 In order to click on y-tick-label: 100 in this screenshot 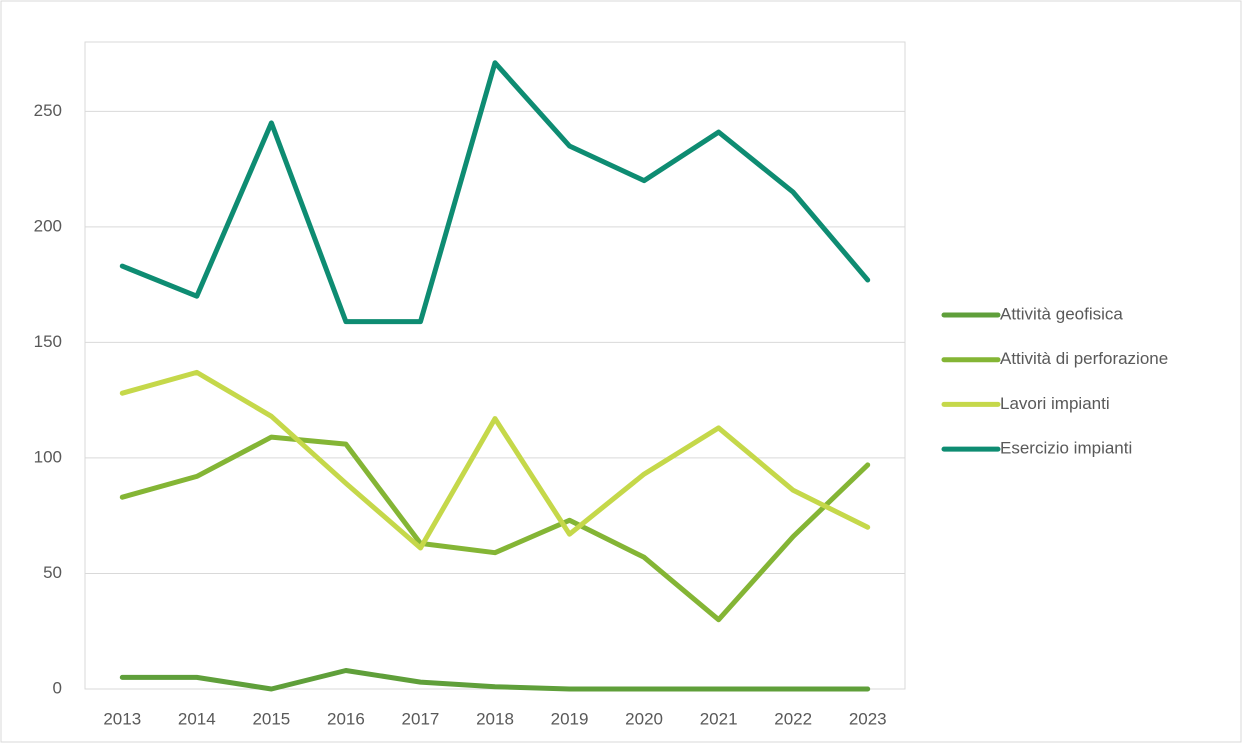, I will do `click(48, 456)`.